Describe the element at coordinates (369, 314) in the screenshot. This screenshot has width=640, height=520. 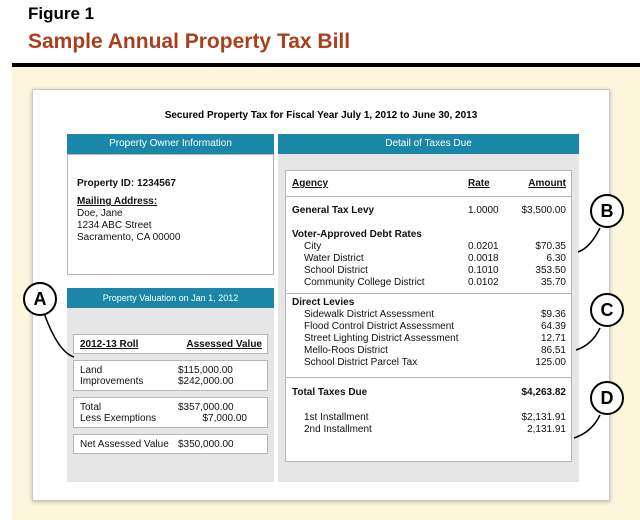
I see `direct-levy-label: Sidewalk District Assessment` at that location.